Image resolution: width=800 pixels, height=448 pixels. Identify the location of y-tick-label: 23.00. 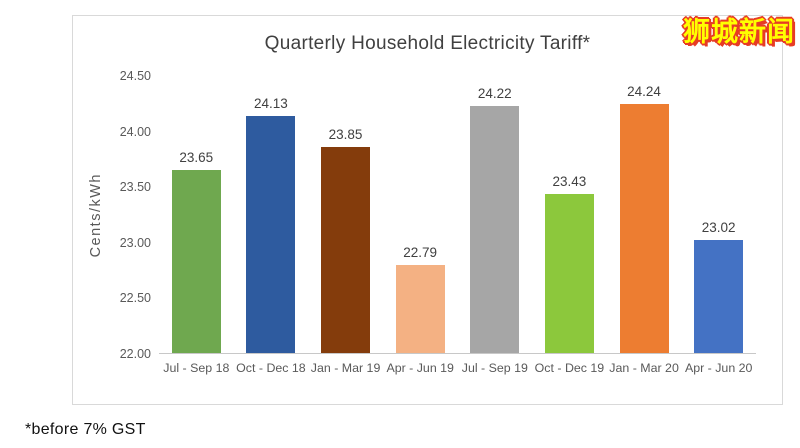
(135, 242).